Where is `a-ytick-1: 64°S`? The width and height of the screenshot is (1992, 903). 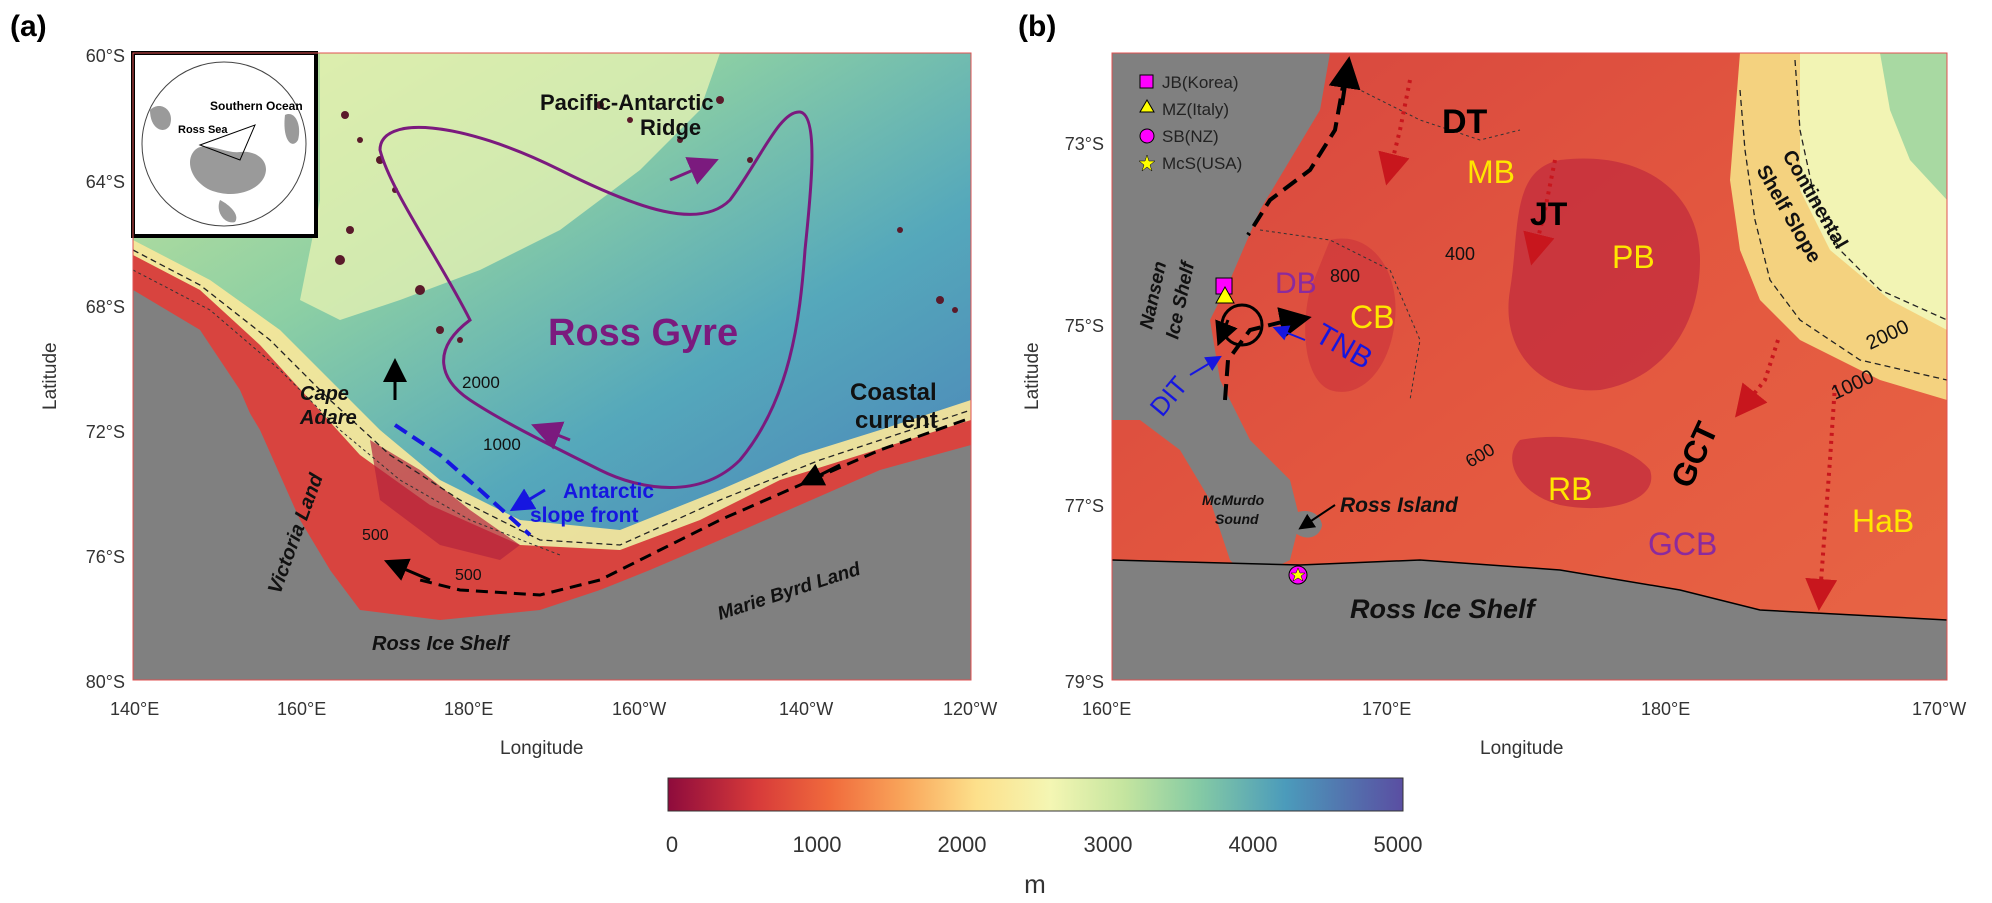
a-ytick-1: 64°S is located at coordinates (105, 182).